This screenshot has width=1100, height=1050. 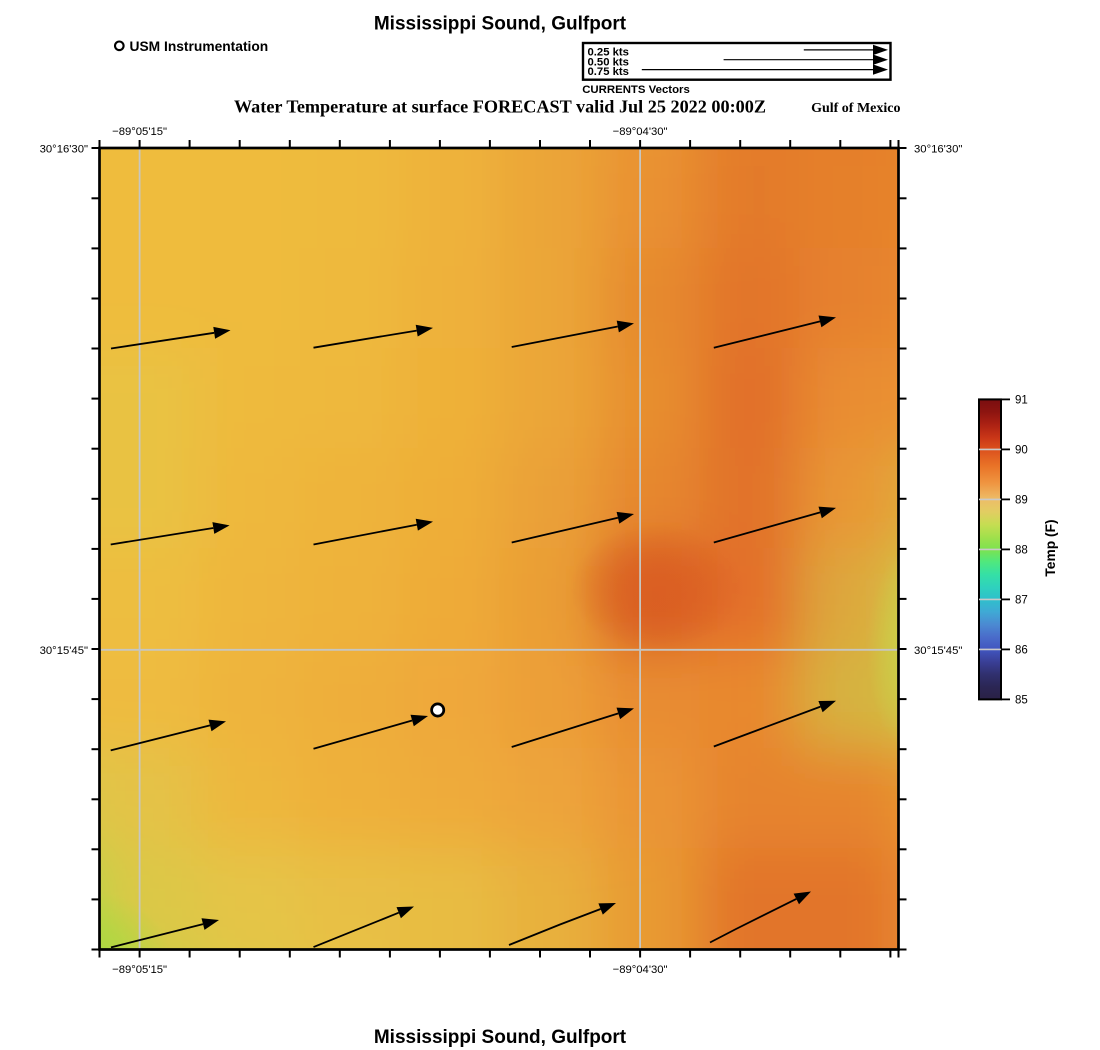 What do you see at coordinates (1021, 401) in the screenshot?
I see `svg-text: 91` at bounding box center [1021, 401].